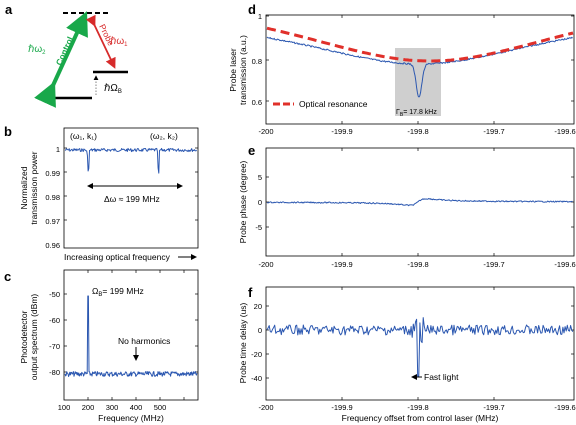 This screenshot has height=425, width=576. Describe the element at coordinates (164, 136) in the screenshot. I see `b-peak2-label: (ω₂, k₂)` at that location.